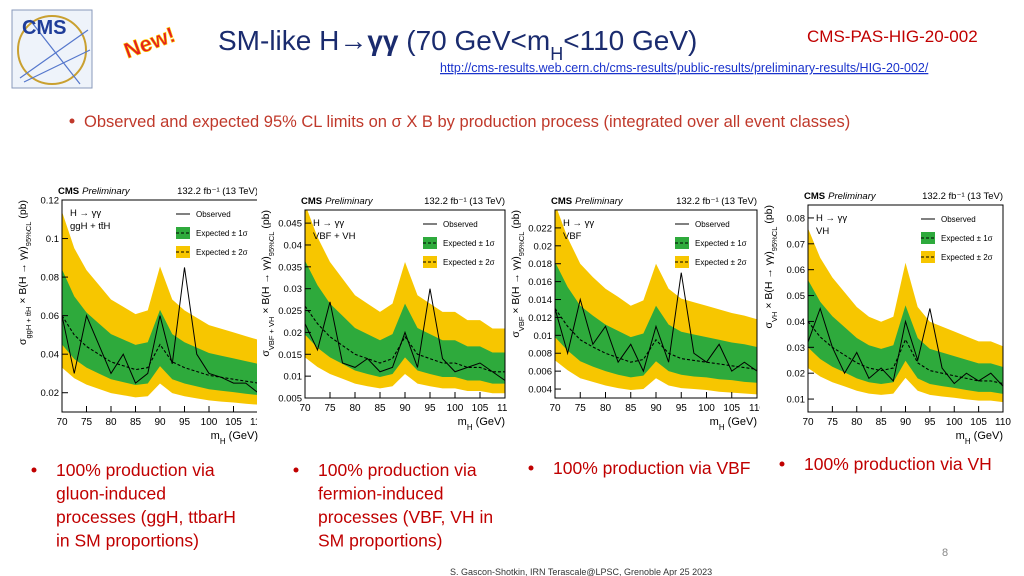  What do you see at coordinates (397, 470) in the screenshot?
I see `caption-line: 100% production via` at bounding box center [397, 470].